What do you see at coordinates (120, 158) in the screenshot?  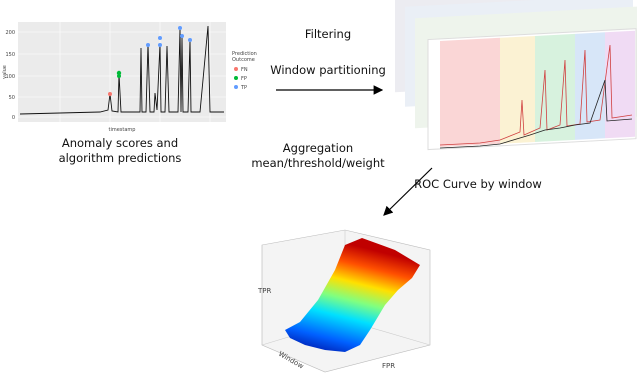 I see `caption: algorithm predictions` at bounding box center [120, 158].